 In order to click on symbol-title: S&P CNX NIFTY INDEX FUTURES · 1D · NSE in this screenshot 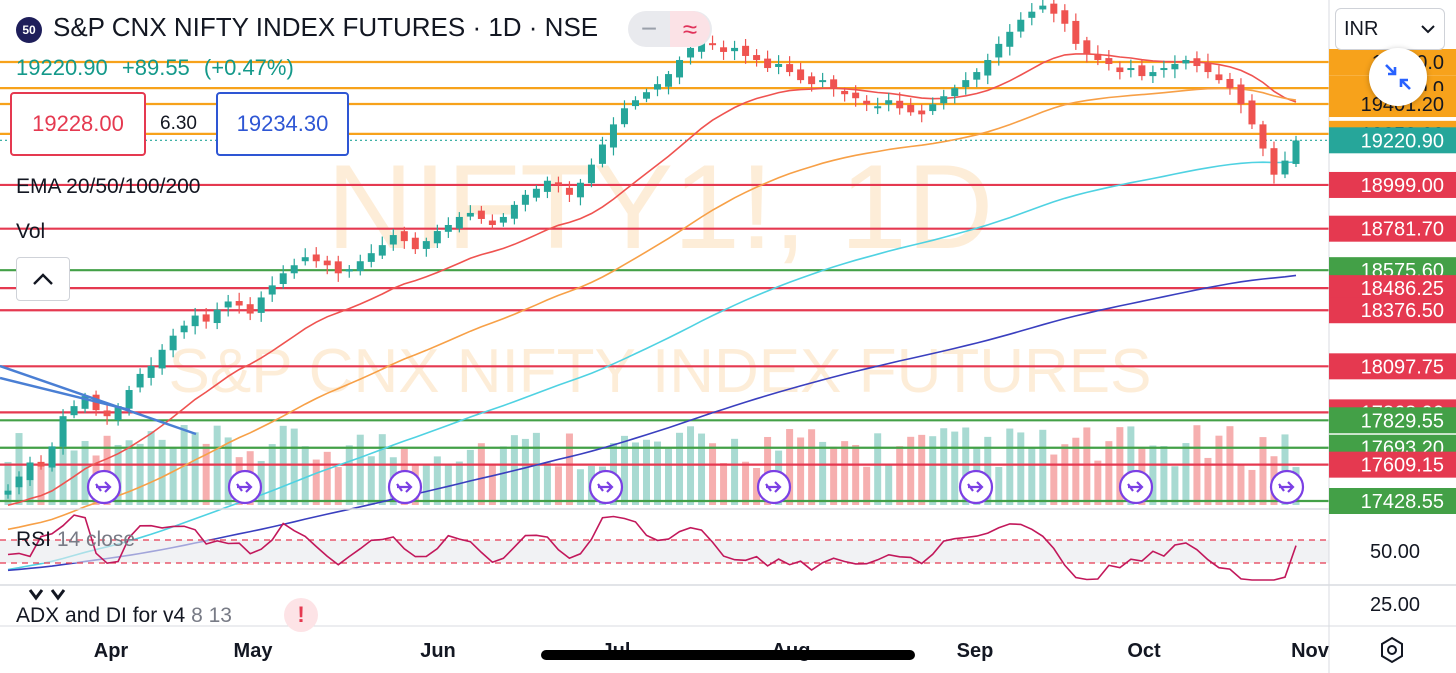, I will do `click(326, 27)`.